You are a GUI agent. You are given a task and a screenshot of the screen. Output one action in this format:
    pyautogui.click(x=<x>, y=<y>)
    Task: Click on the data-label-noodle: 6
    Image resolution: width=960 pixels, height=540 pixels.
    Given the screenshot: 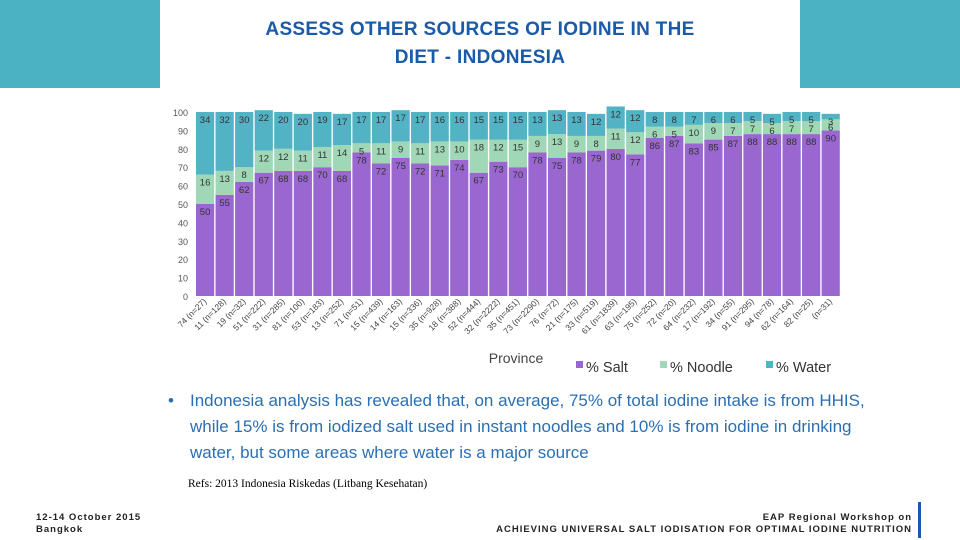 What is the action you would take?
    pyautogui.click(x=830, y=127)
    